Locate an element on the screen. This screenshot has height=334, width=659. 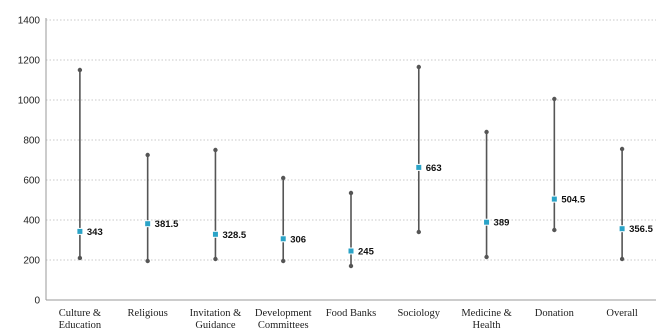
y-tick-label: 0 is located at coordinates (37, 301).